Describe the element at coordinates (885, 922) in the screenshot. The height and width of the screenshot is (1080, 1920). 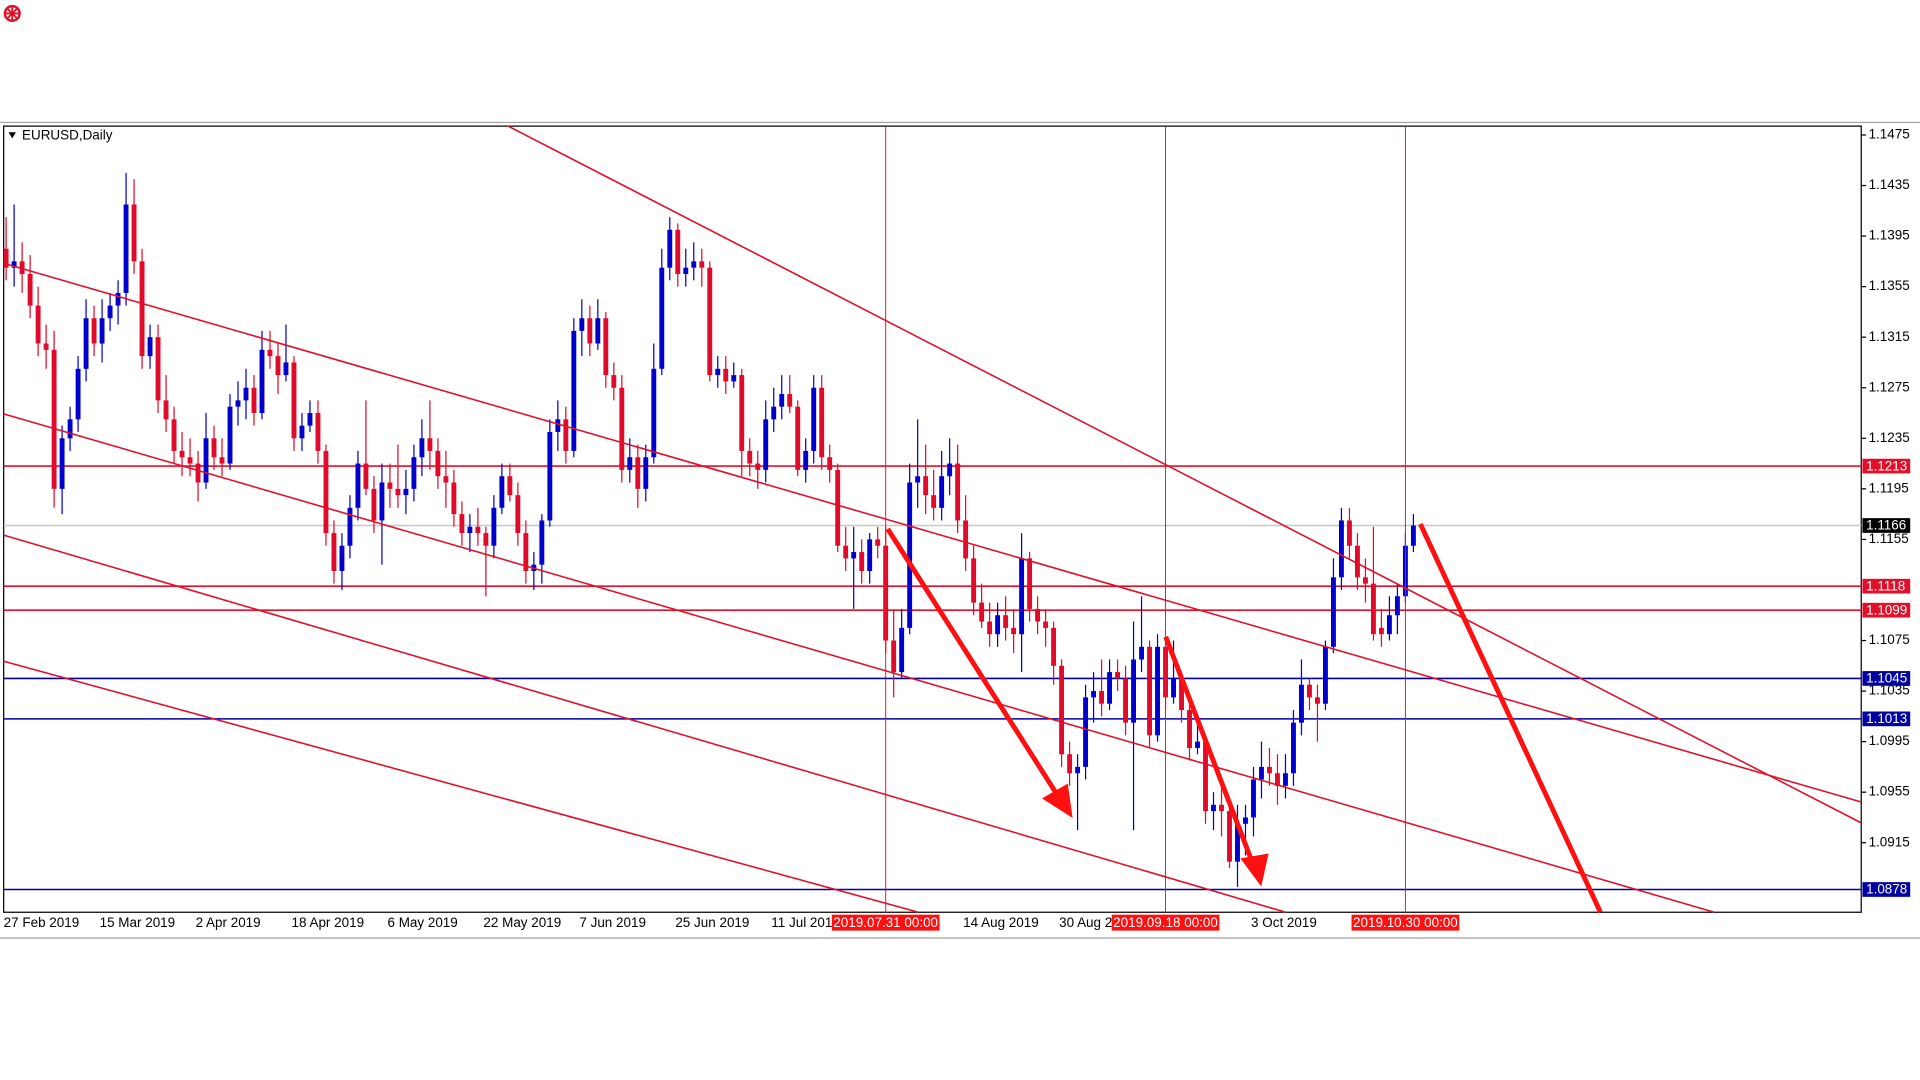
I see `marker-label: 2019.07.31 00:00` at that location.